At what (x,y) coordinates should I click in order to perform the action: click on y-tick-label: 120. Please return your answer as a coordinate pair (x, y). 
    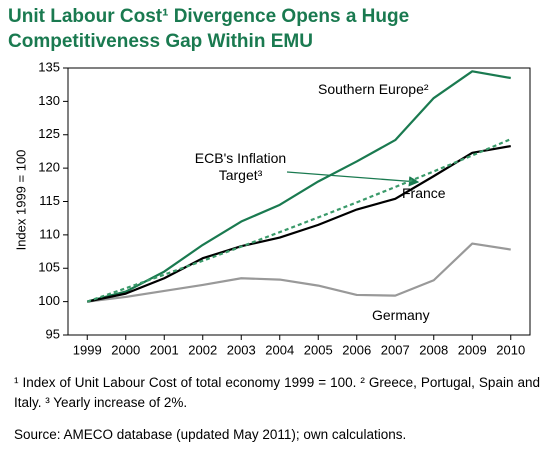
    Looking at the image, I should click on (49, 167).